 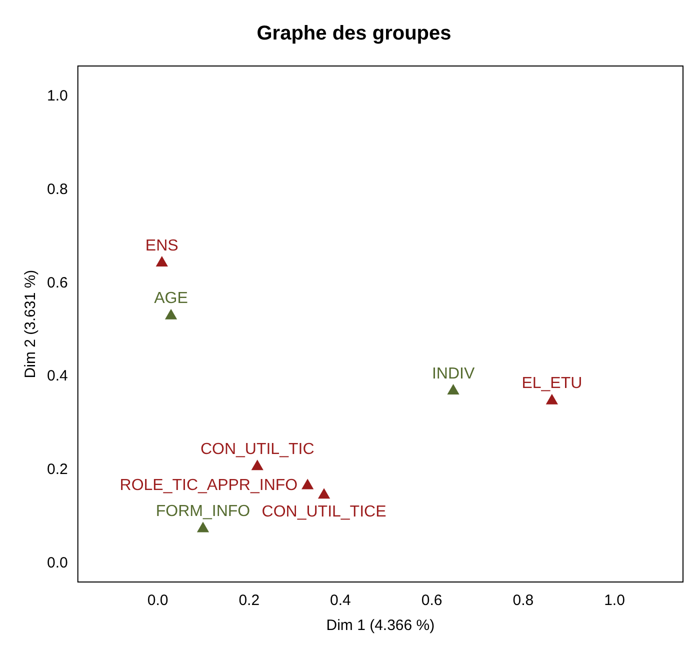 What do you see at coordinates (249, 601) in the screenshot?
I see `x-tick-label: 0.2` at bounding box center [249, 601].